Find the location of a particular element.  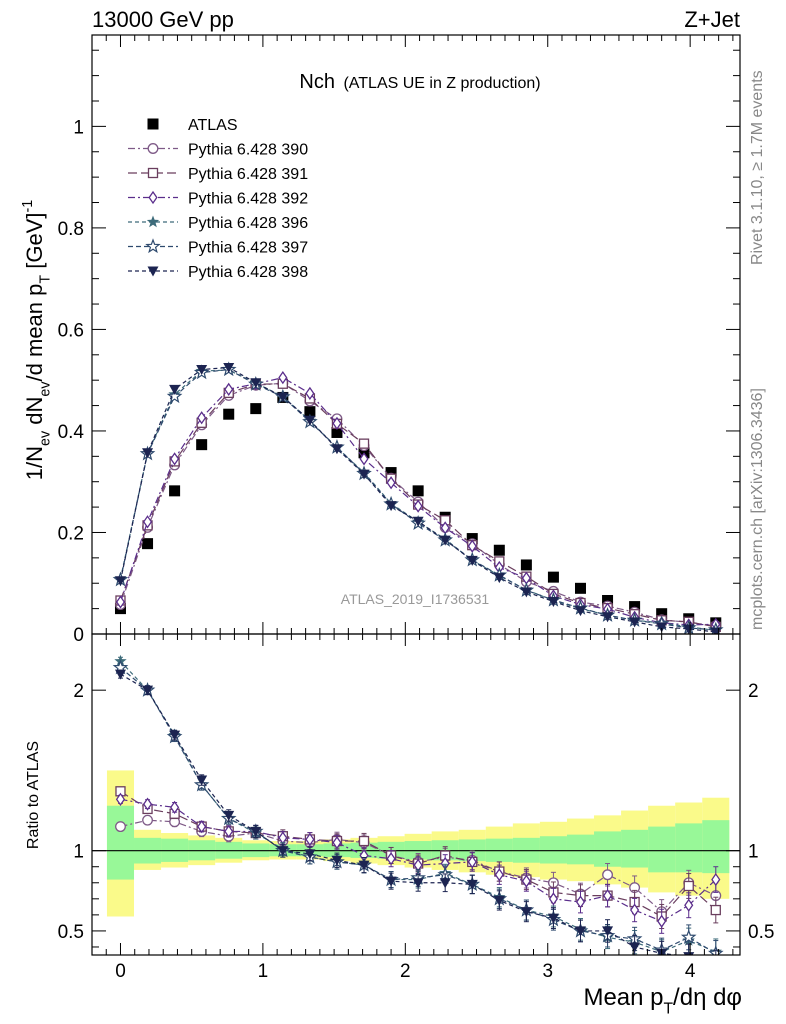

plot-title-sub: (ATLAS UE in Z production) is located at coordinates (441, 83).